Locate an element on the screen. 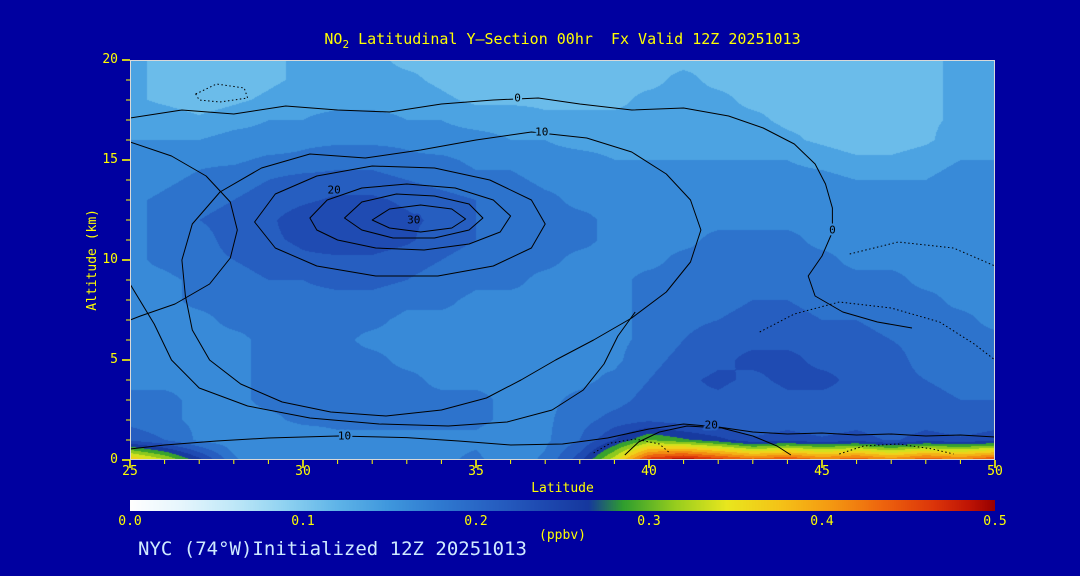 This screenshot has height=576, width=1080. colorbar-tick-label: 0.5 is located at coordinates (995, 521).